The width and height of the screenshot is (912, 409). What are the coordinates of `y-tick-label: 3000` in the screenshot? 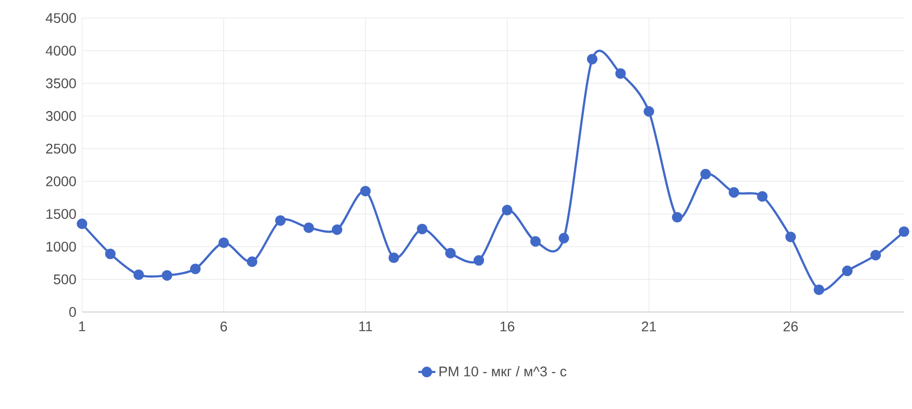 It's located at (61, 116).